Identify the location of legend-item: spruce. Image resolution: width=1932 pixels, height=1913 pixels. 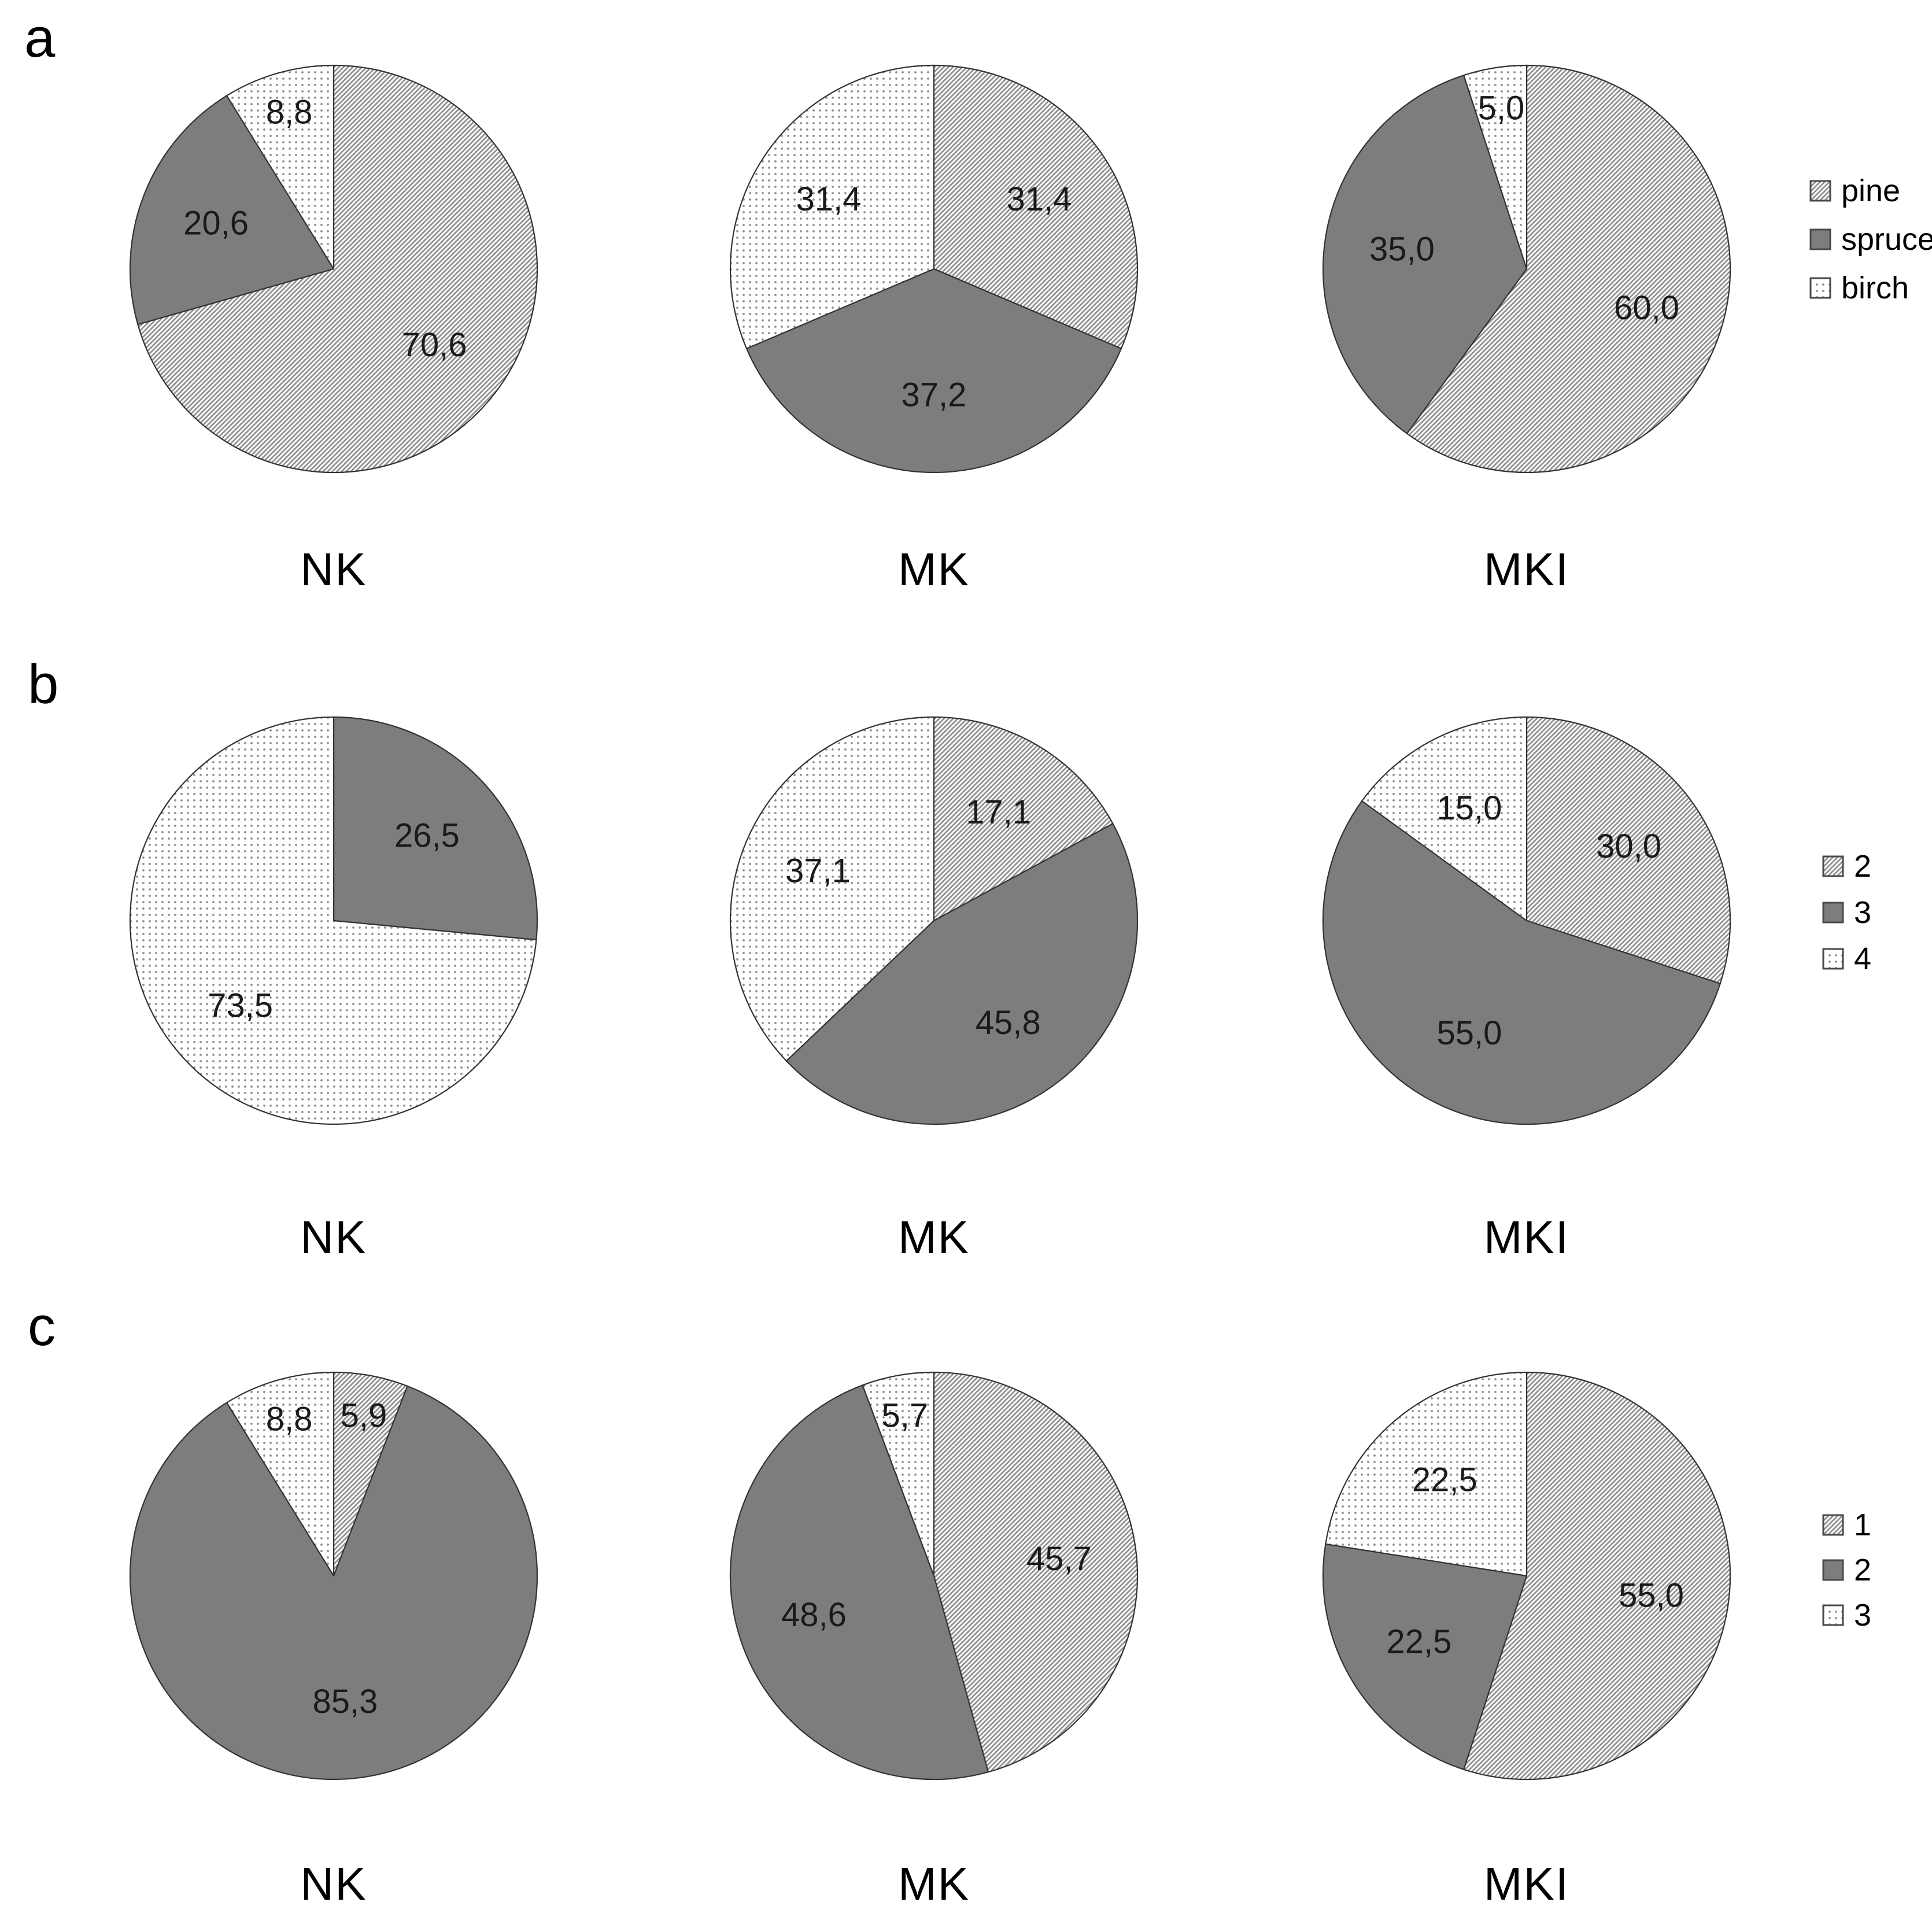
(1871, 240).